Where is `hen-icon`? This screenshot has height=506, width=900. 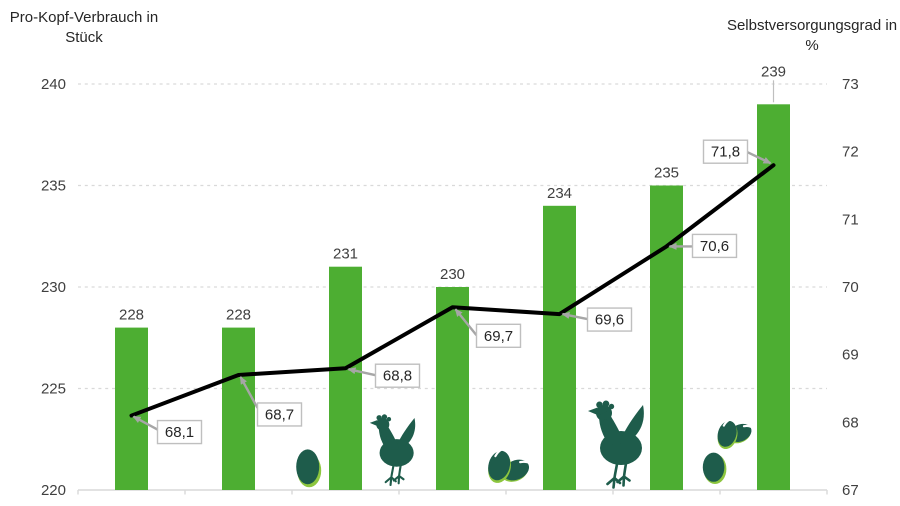 hen-icon is located at coordinates (395, 449).